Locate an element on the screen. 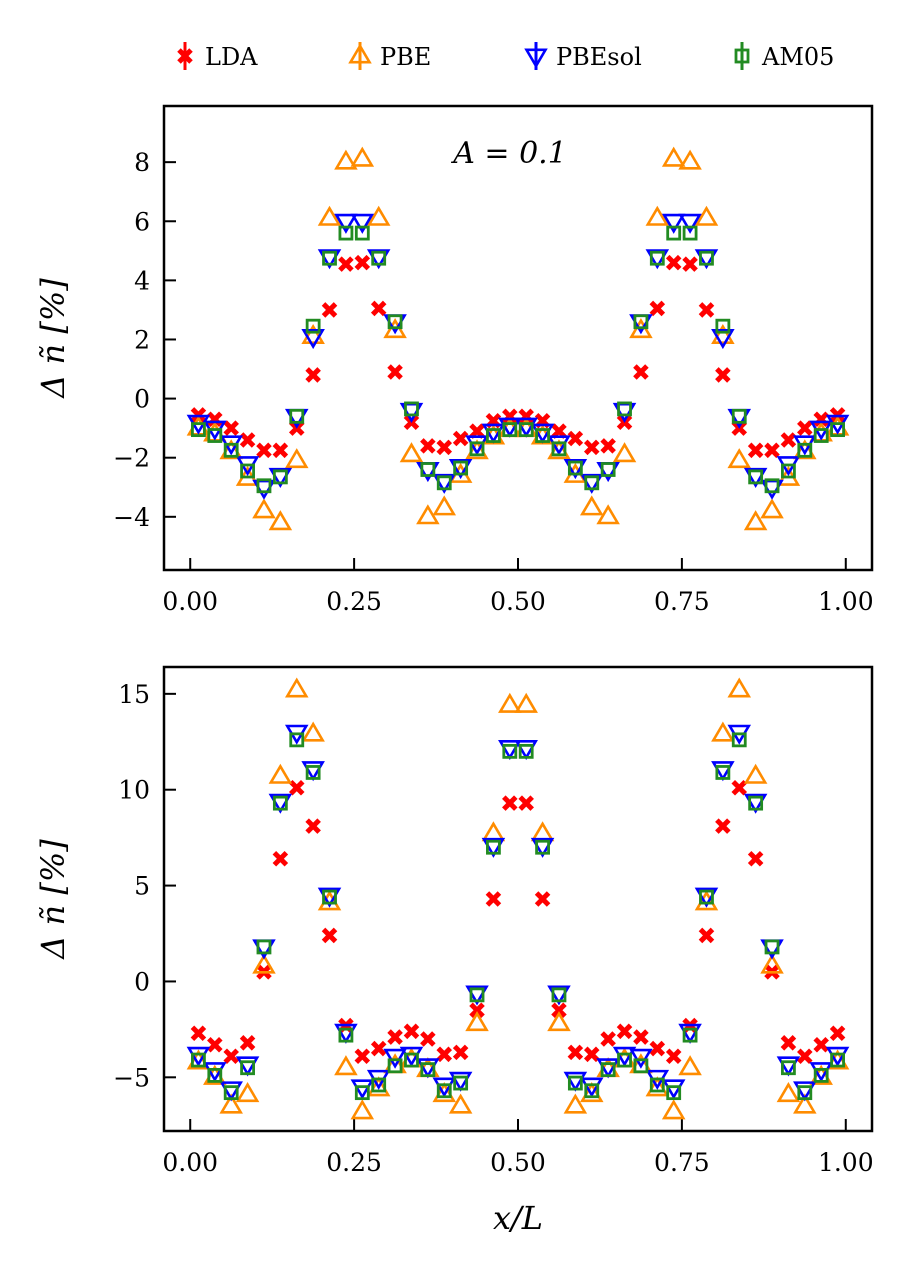 This screenshot has width=914, height=1271. legend-label-am05: AM05 is located at coordinates (797, 57).